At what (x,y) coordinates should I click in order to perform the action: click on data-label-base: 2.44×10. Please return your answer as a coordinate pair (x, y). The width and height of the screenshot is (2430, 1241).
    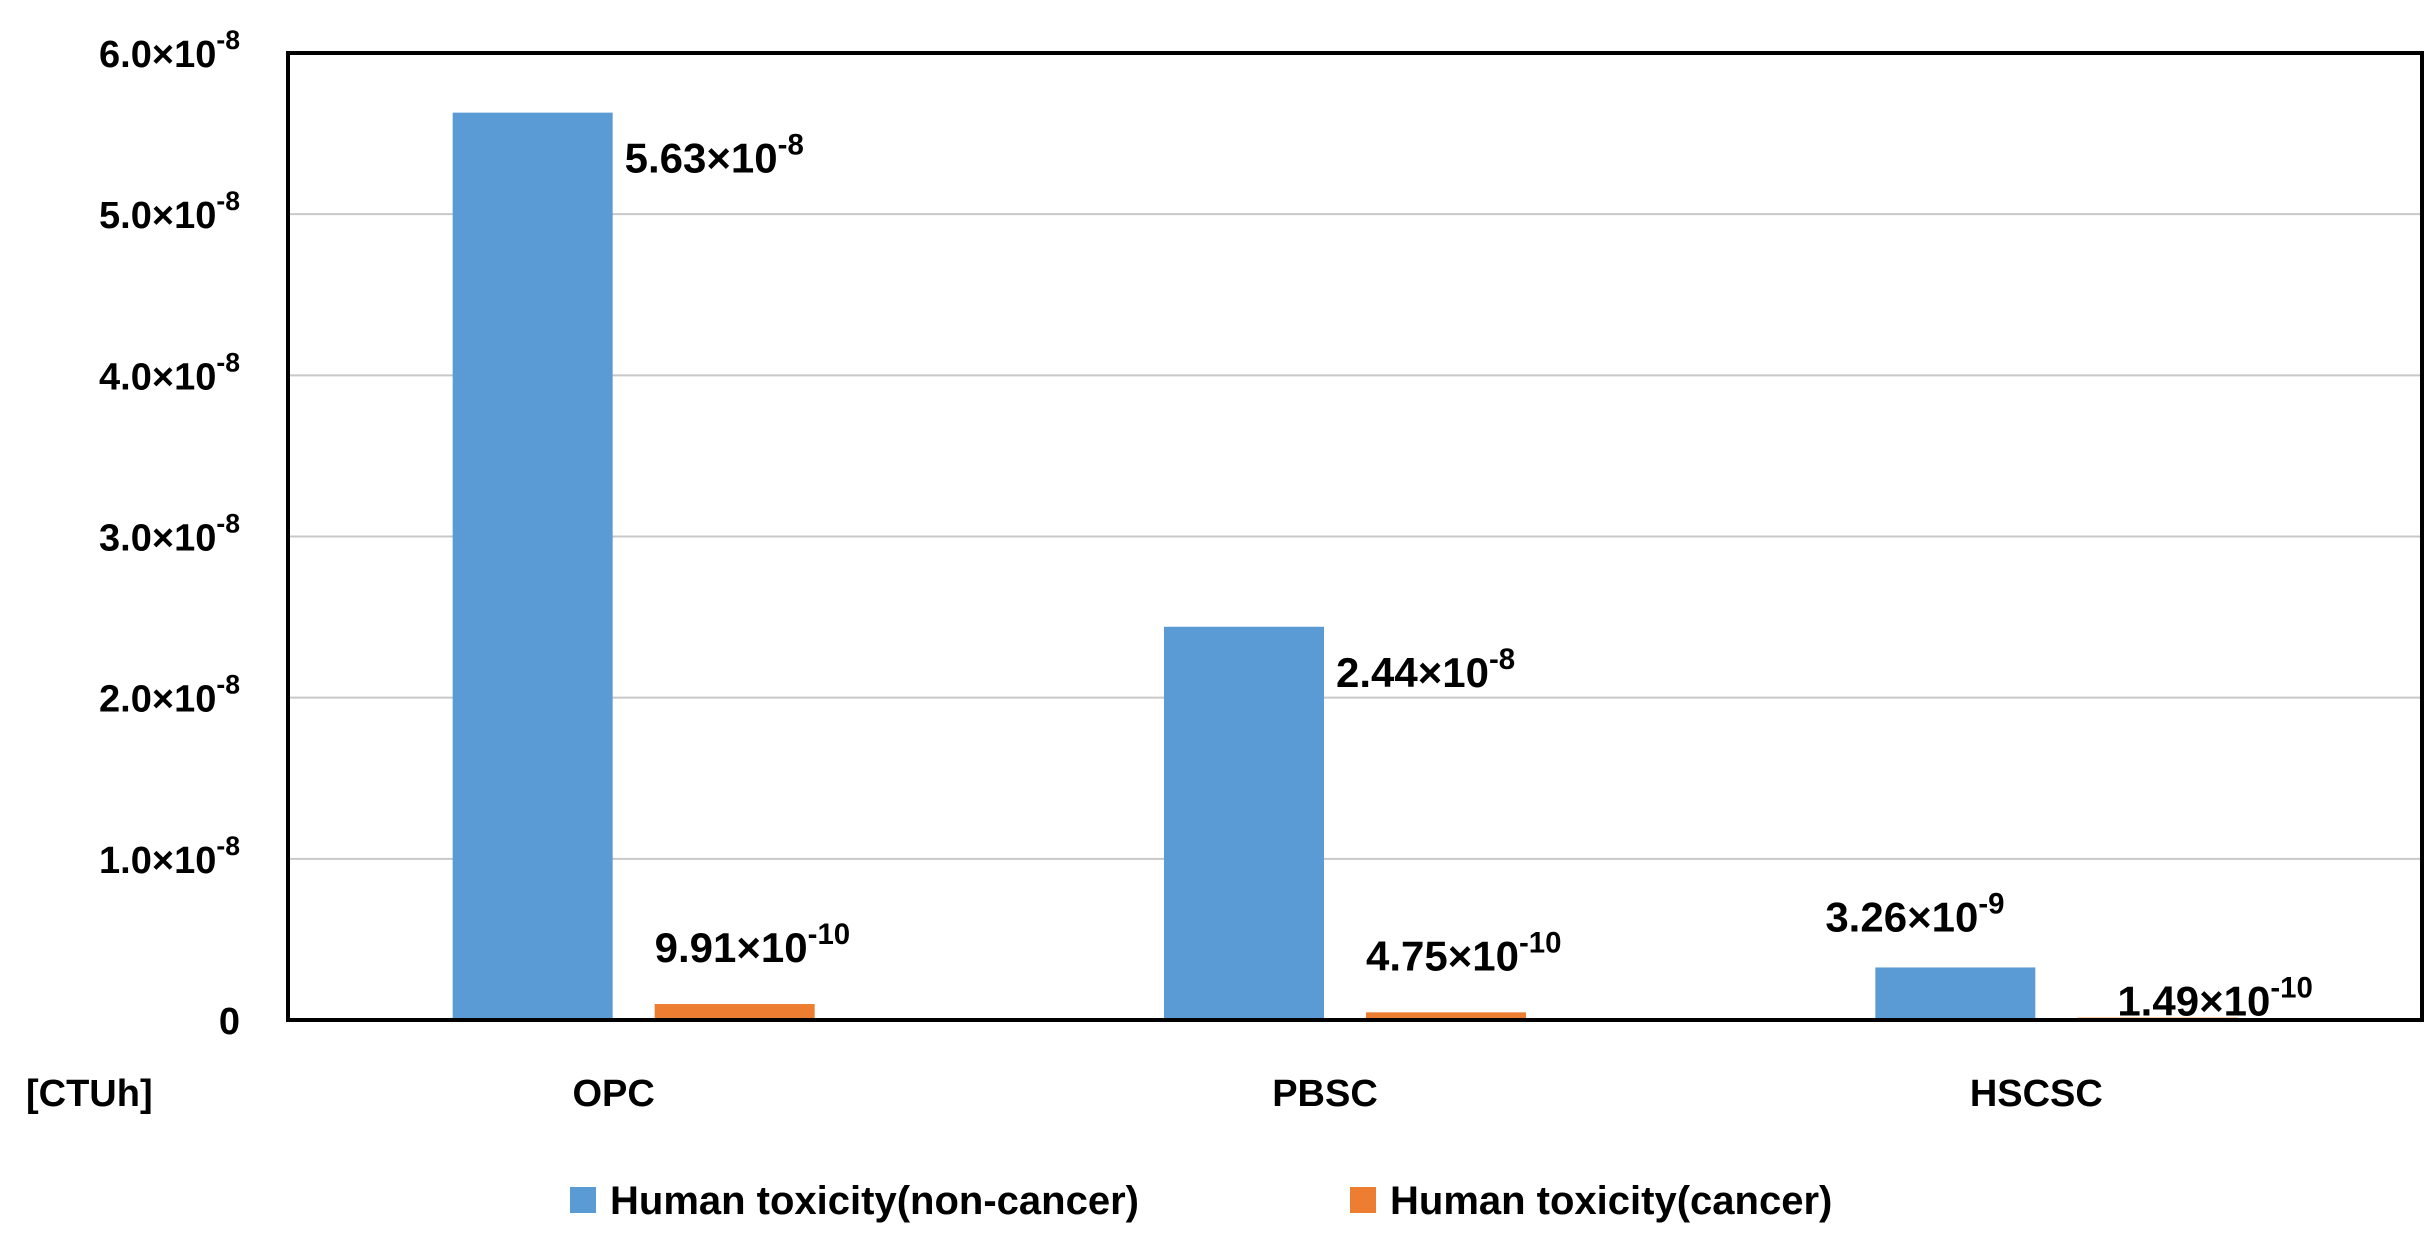
    Looking at the image, I should click on (1412, 672).